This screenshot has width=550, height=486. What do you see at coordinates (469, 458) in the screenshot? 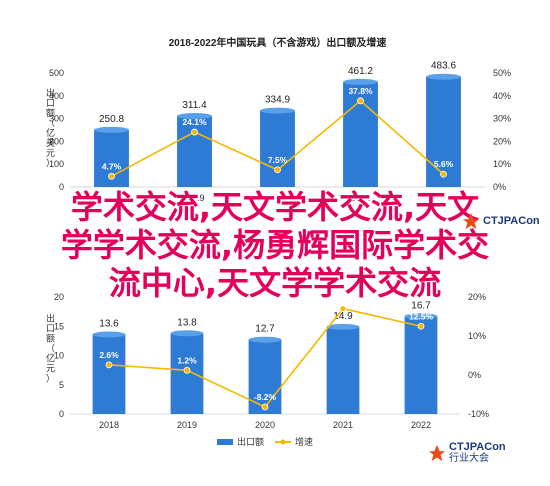
I see `logo-bottom-subtext: 行业大会` at bounding box center [469, 458].